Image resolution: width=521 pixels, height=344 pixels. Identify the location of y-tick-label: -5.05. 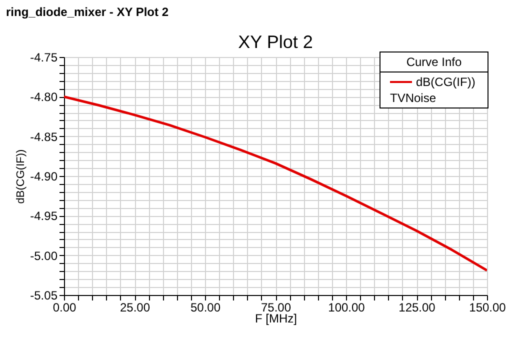
(44, 295).